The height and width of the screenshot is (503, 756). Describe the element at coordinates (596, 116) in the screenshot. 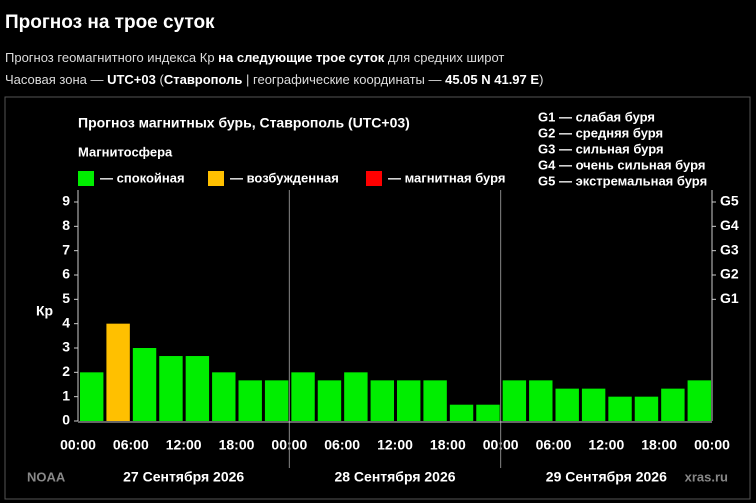

I see `scale-legend: G1 — слабая буря` at that location.